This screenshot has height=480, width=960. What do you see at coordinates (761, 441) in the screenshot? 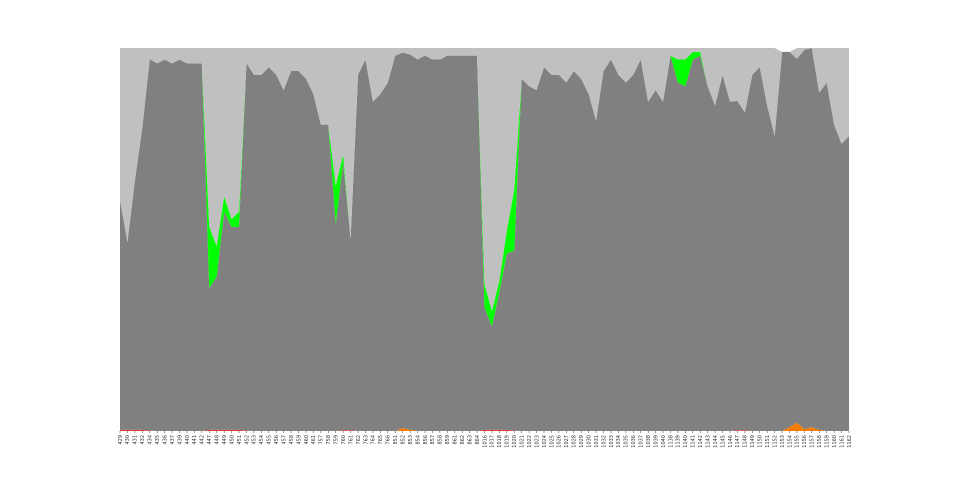
I see `x-tick-label: 1150` at bounding box center [761, 441].